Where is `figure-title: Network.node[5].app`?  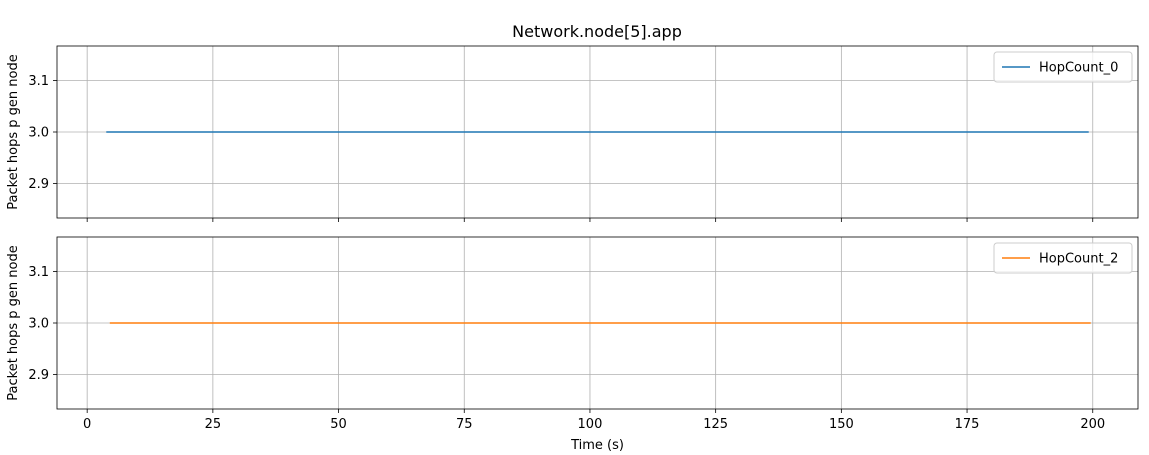 figure-title: Network.node[5].app is located at coordinates (597, 31).